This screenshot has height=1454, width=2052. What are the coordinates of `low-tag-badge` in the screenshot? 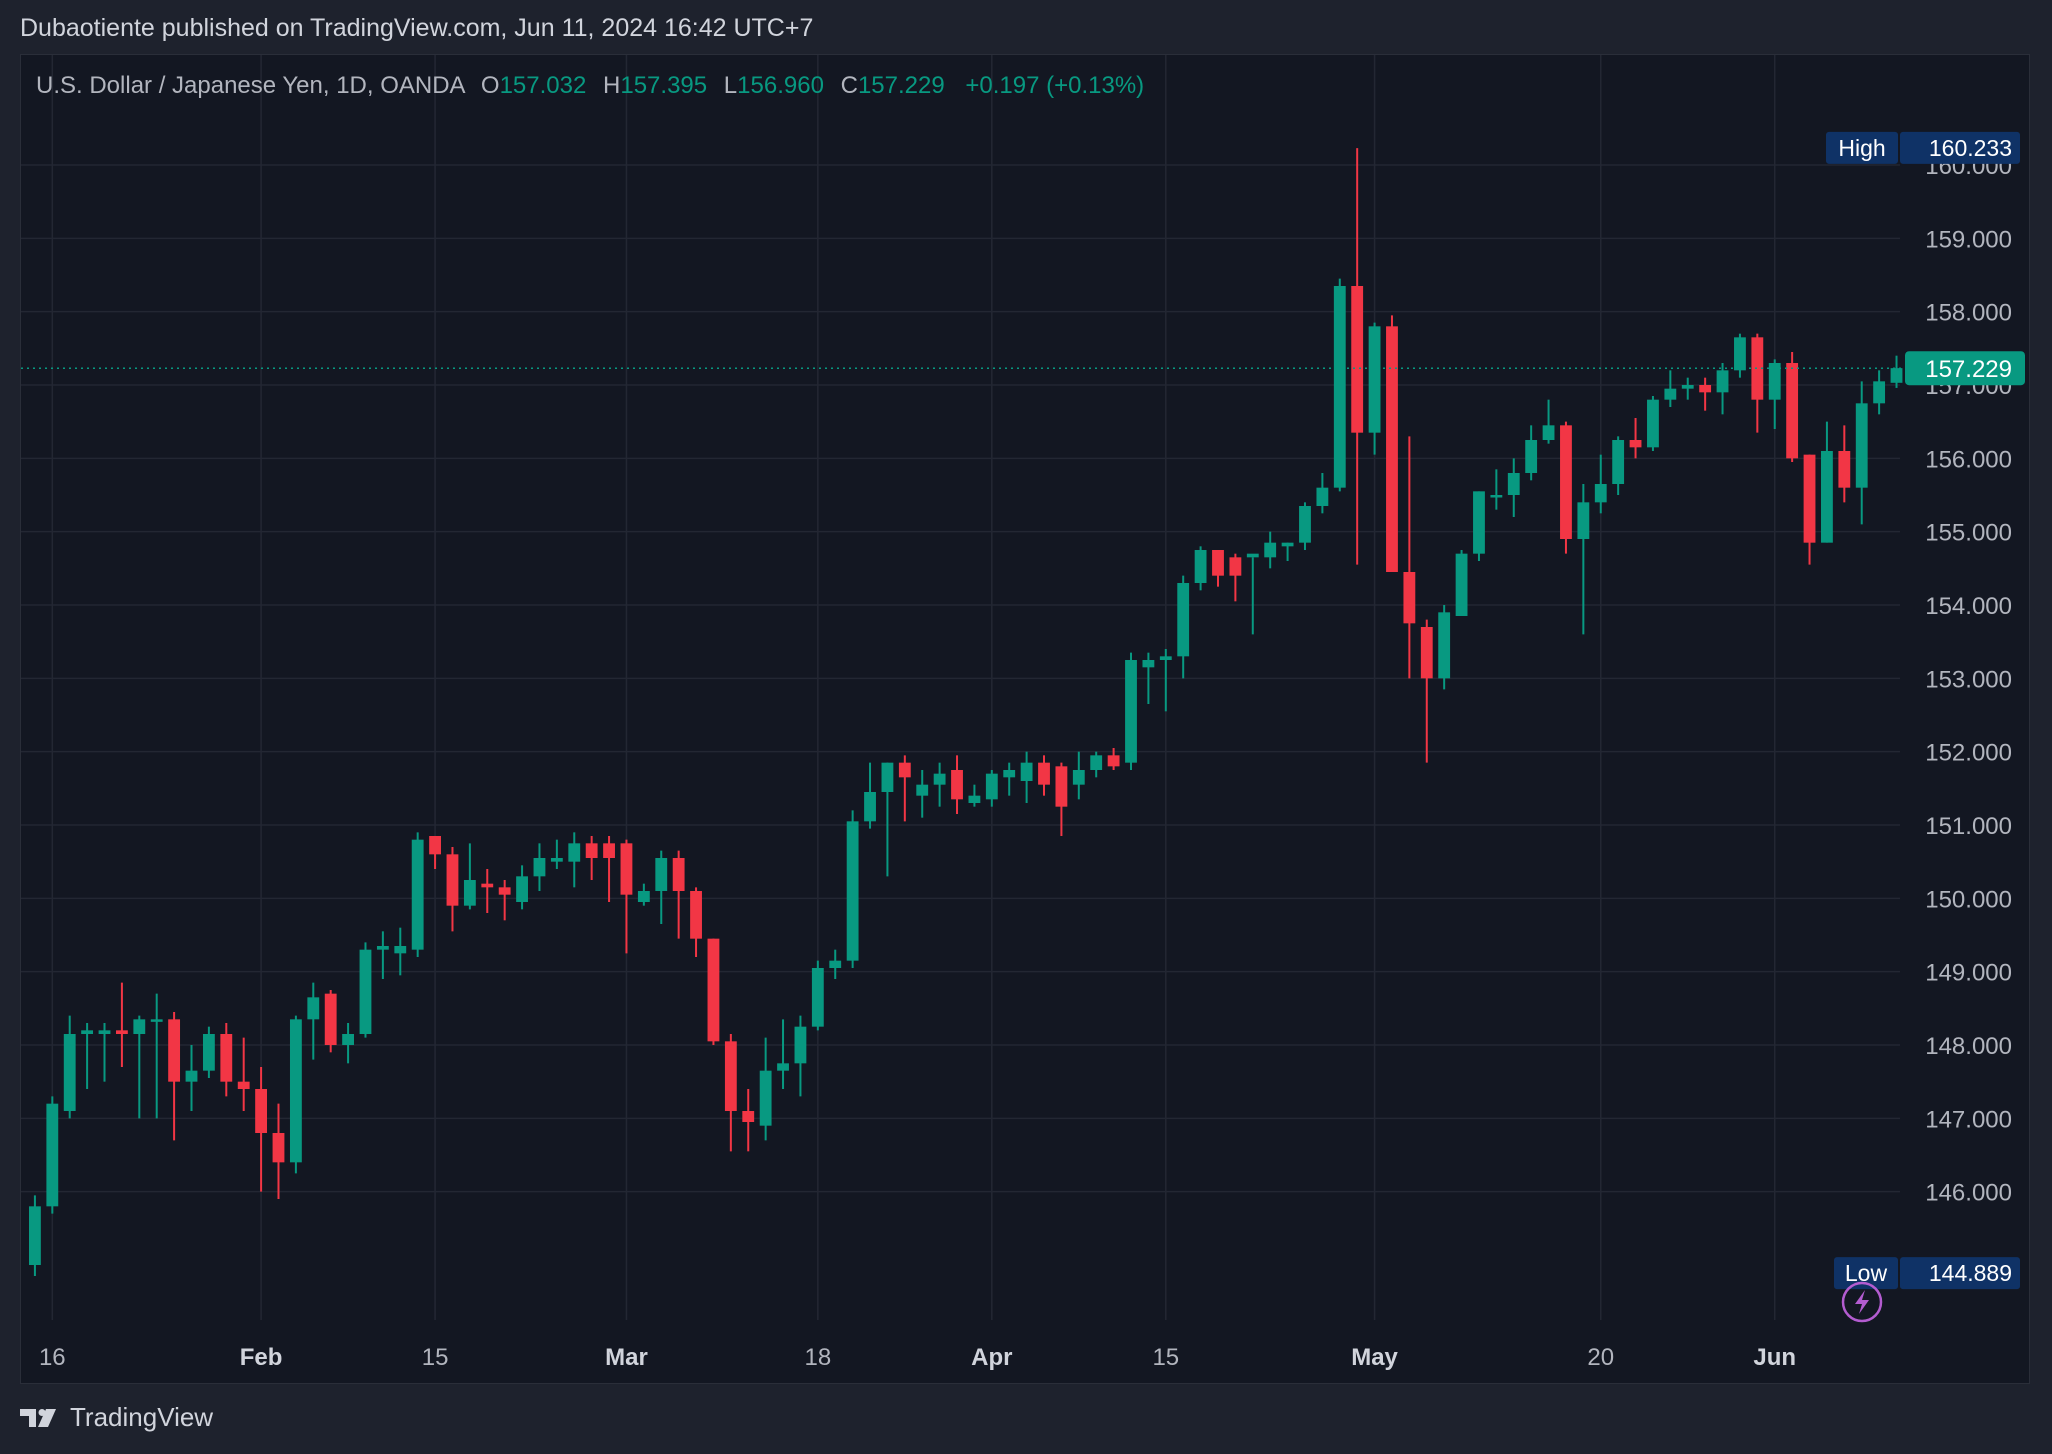 It's located at (1866, 1273).